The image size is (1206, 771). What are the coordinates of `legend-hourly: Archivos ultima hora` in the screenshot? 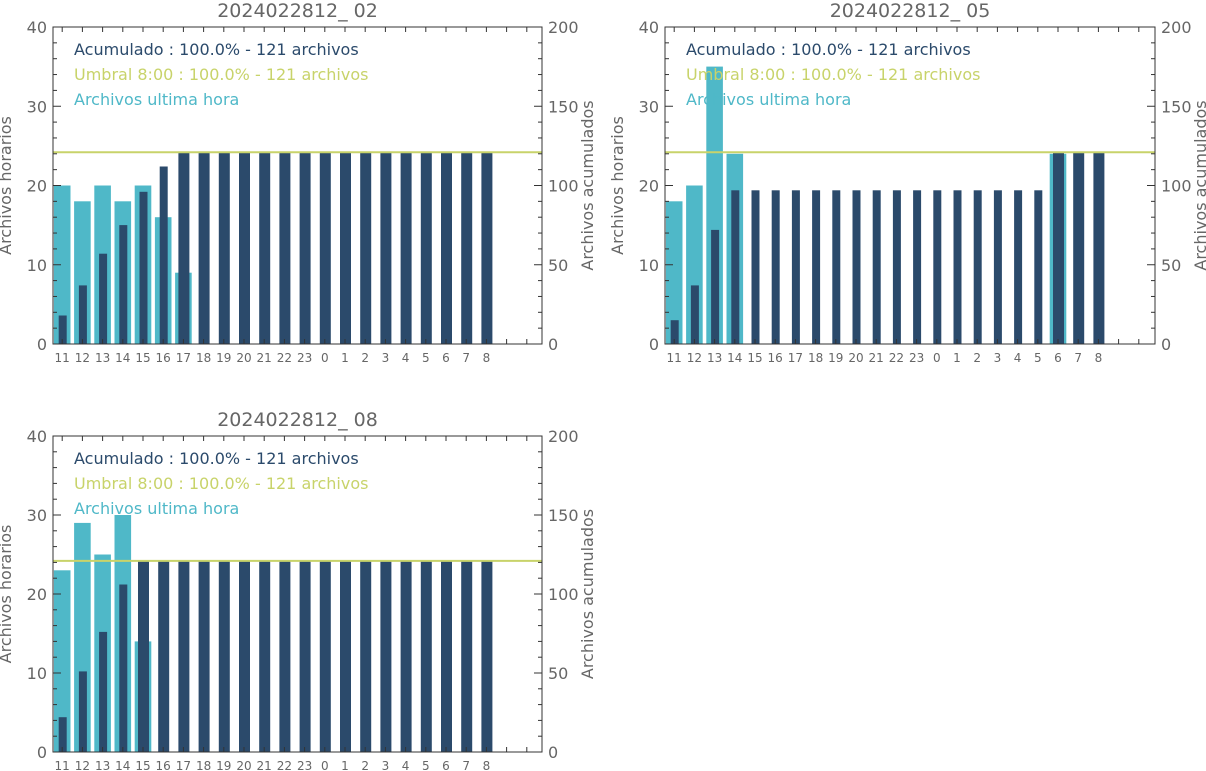 It's located at (768, 99).